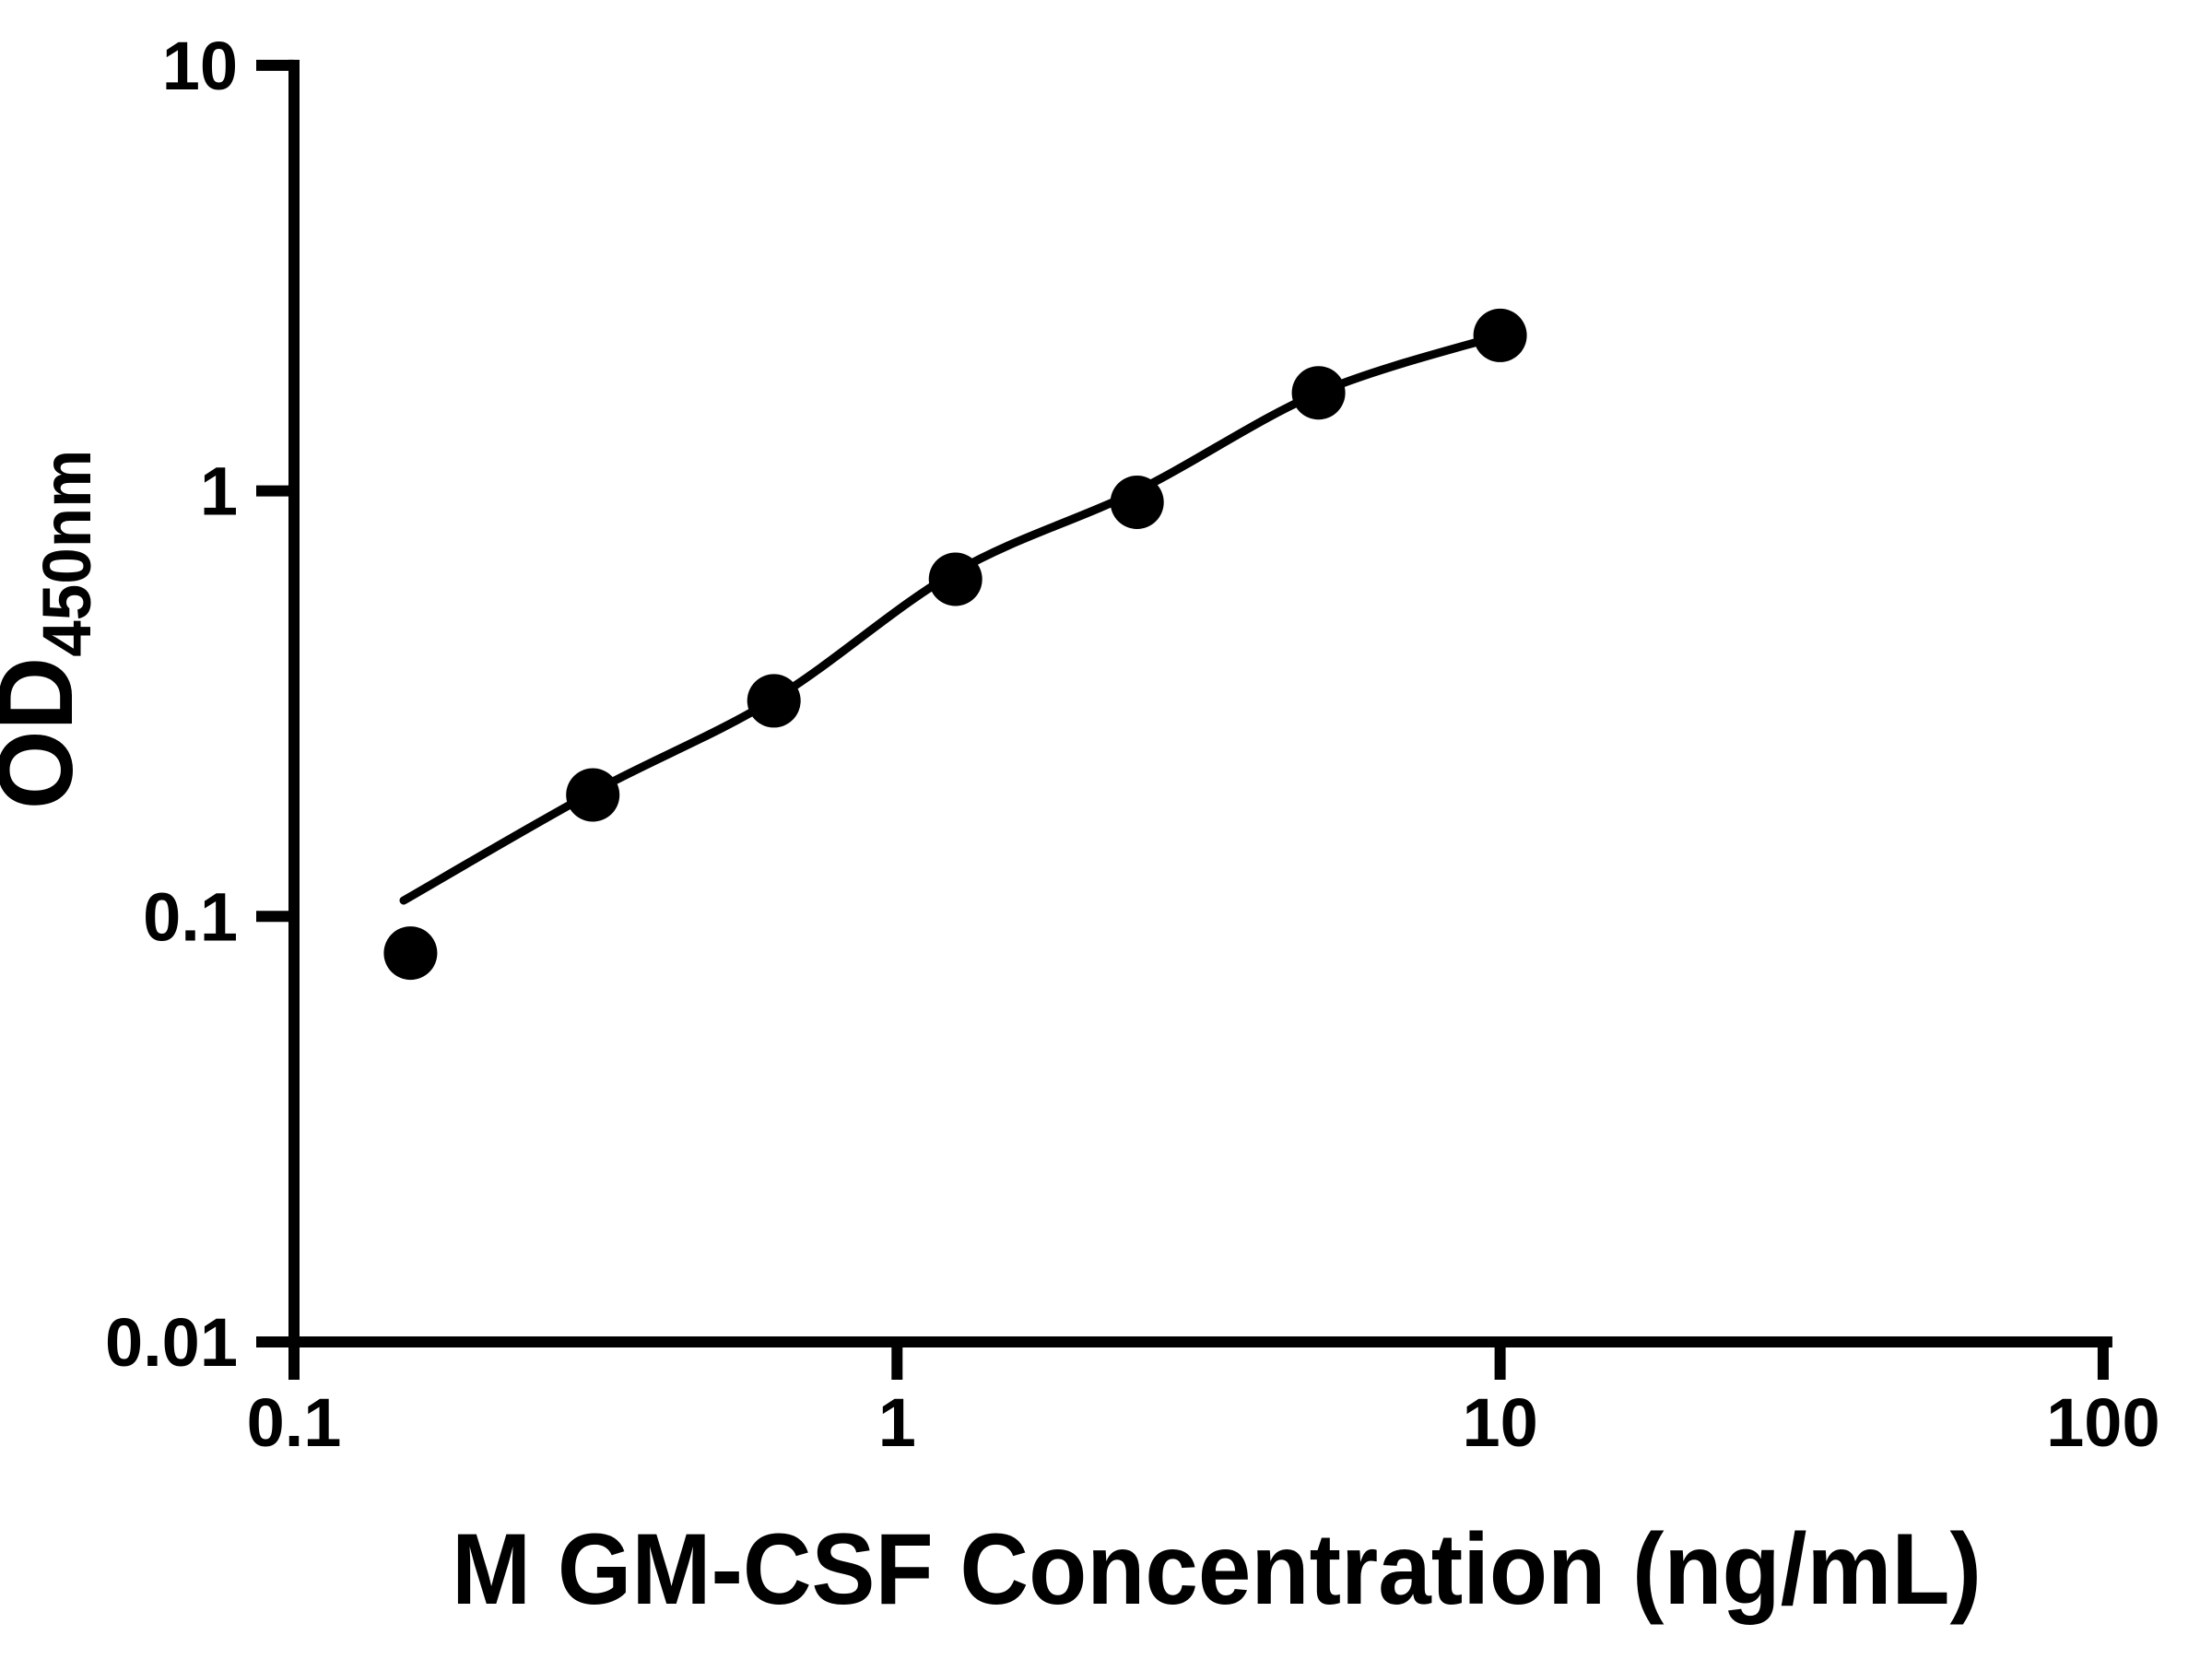  I want to click on x-tick-label-100: 100, so click(2102, 1422).